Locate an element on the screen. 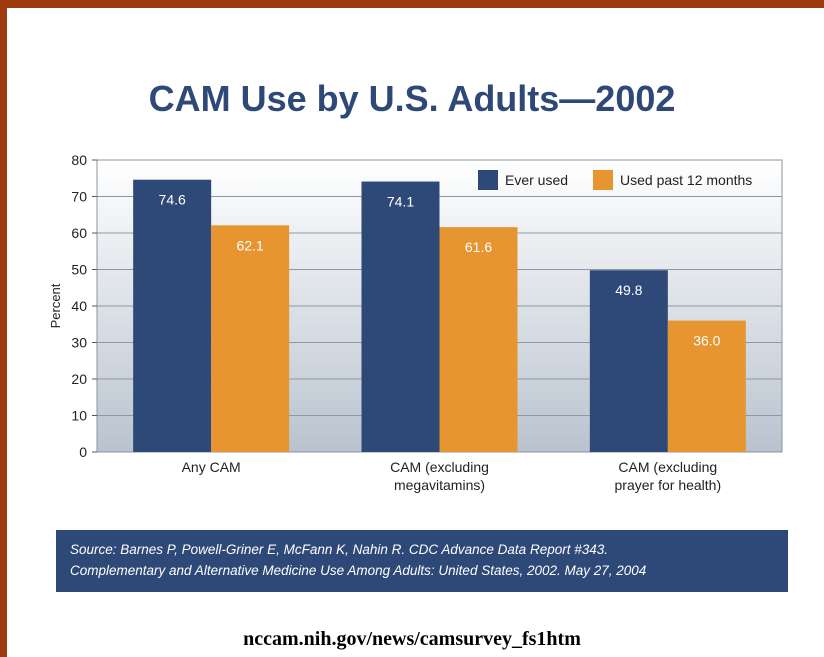 The width and height of the screenshot is (824, 657). legend-label: Ever used is located at coordinates (536, 180).